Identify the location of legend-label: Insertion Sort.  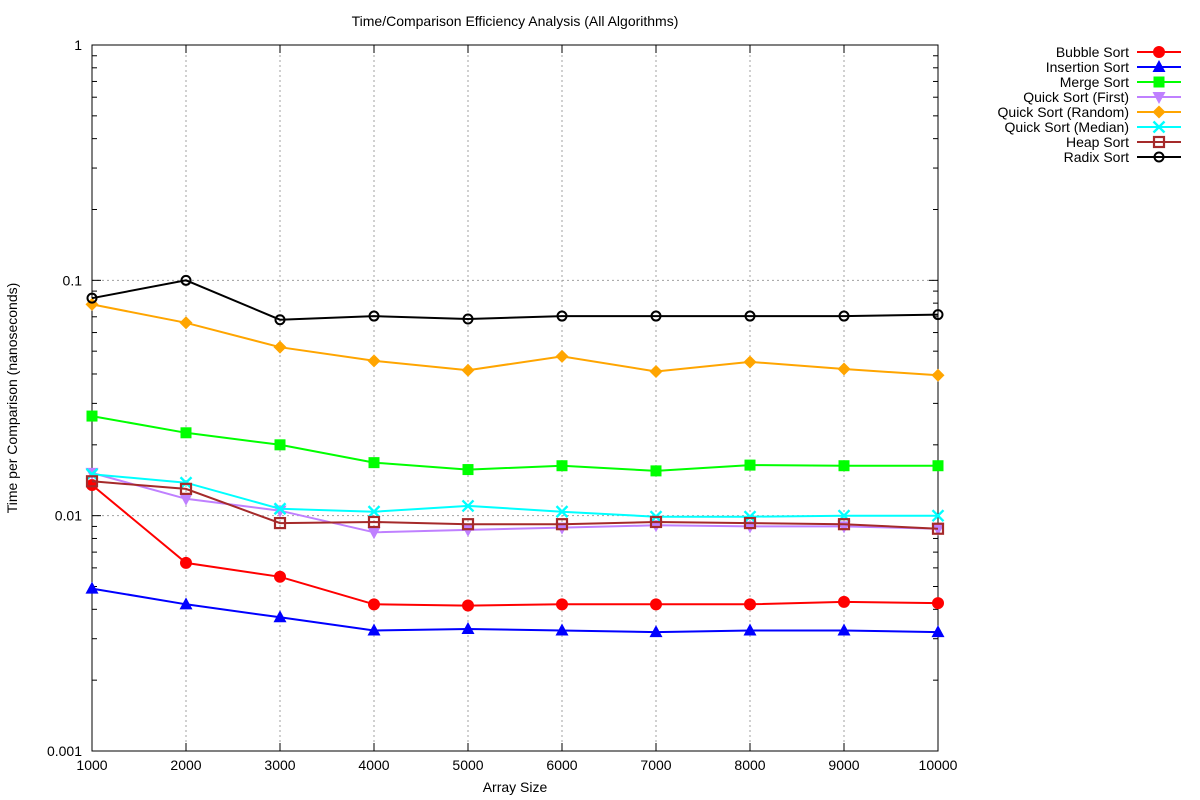
(1087, 67).